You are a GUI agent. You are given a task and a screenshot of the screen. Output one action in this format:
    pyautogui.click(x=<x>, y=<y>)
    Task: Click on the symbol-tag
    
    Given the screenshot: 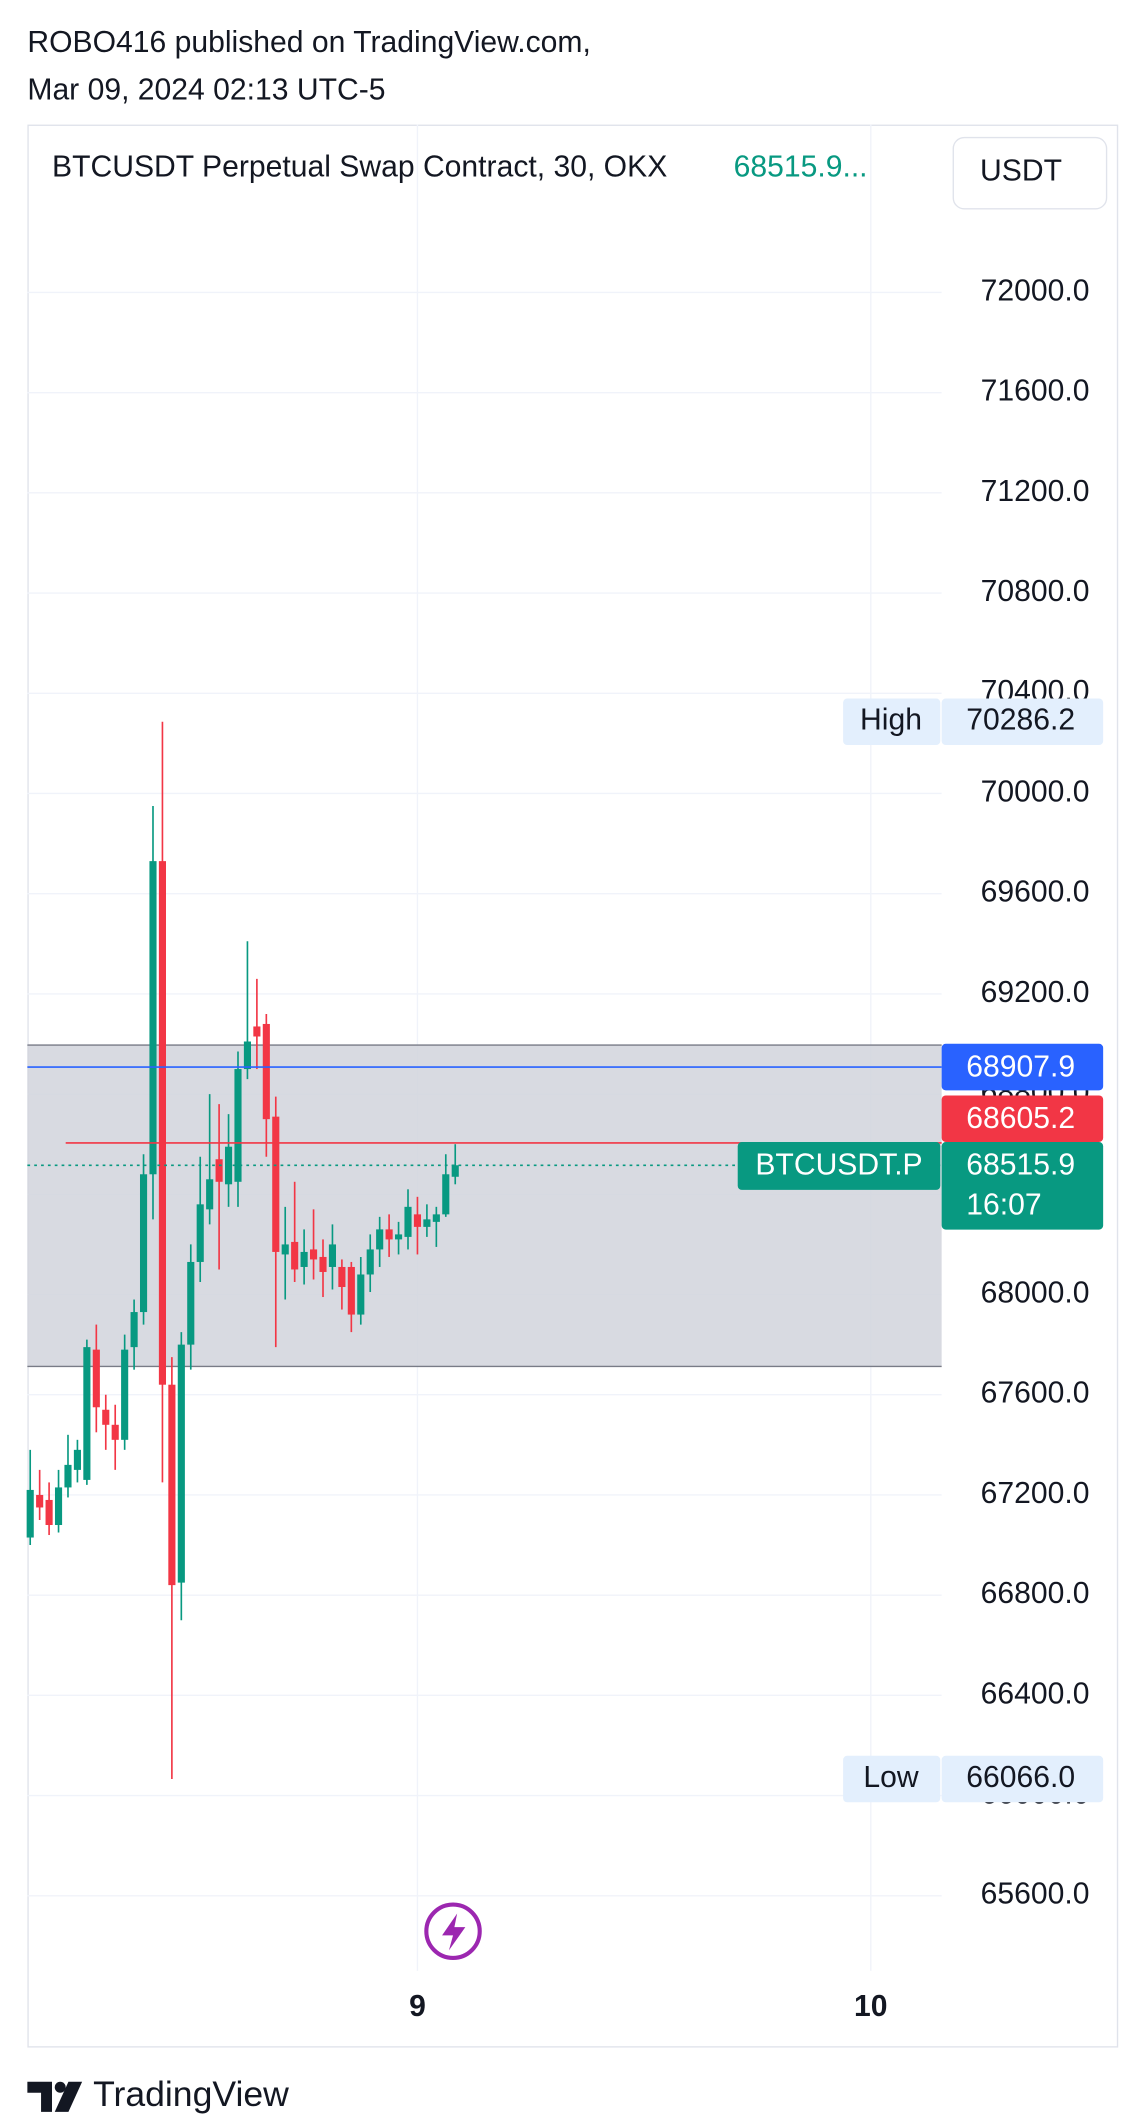 What is the action you would take?
    pyautogui.click(x=839, y=1166)
    